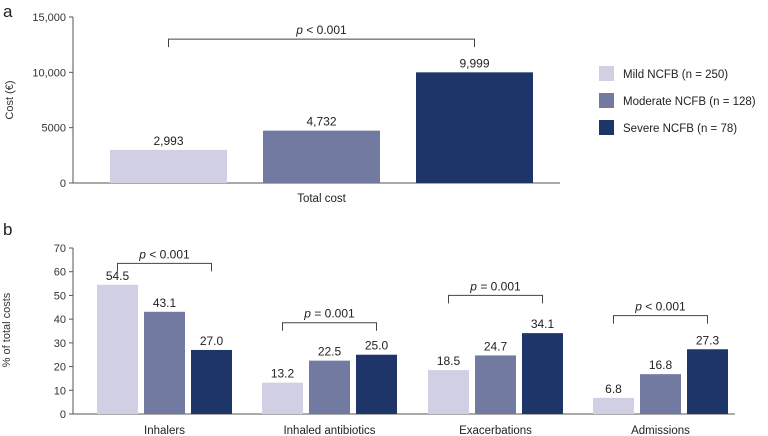 The width and height of the screenshot is (768, 436). Describe the element at coordinates (321, 199) in the screenshot. I see `panel-a-category-label: Total cost` at that location.